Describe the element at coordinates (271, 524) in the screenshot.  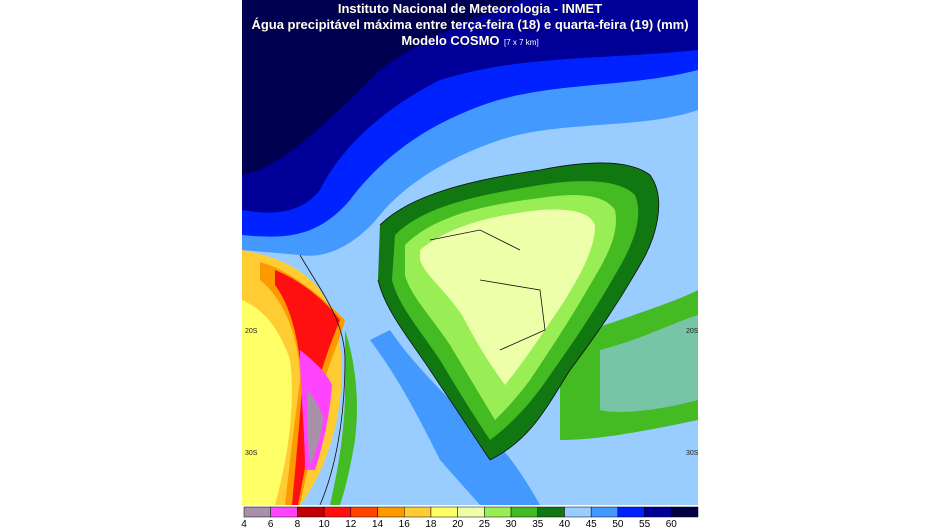
I see `legend-label: 6` at that location.